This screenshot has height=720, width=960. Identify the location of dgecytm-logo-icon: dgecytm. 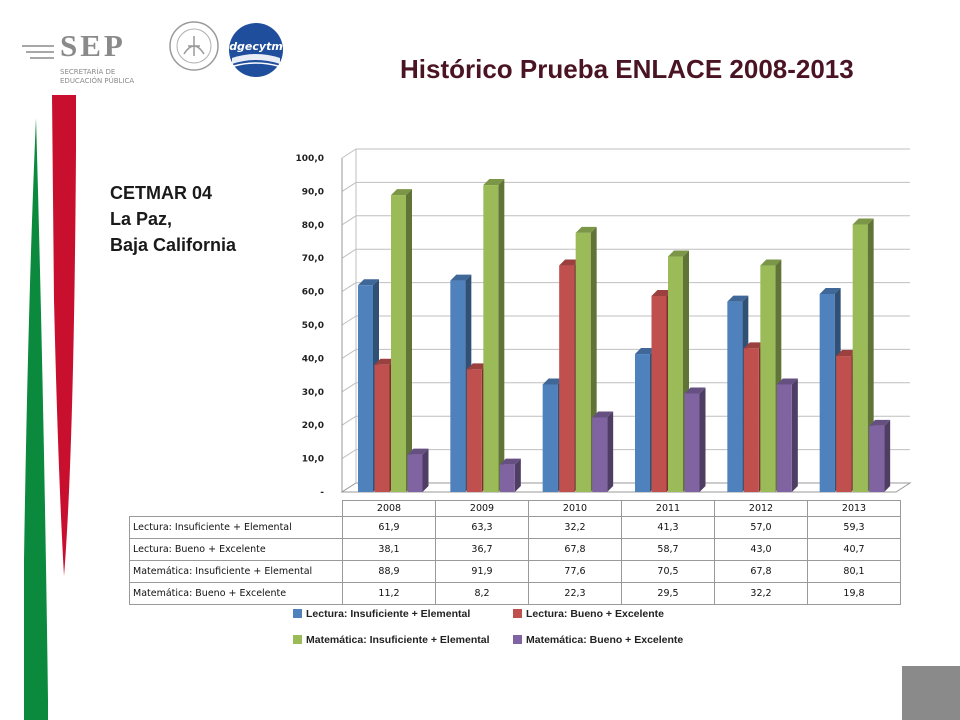
(256, 50).